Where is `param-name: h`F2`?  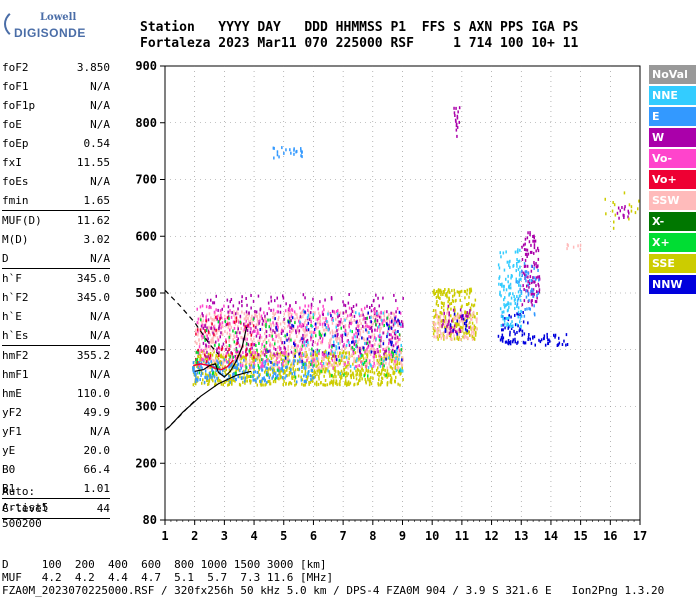 param-name: h`F2 is located at coordinates (15, 297).